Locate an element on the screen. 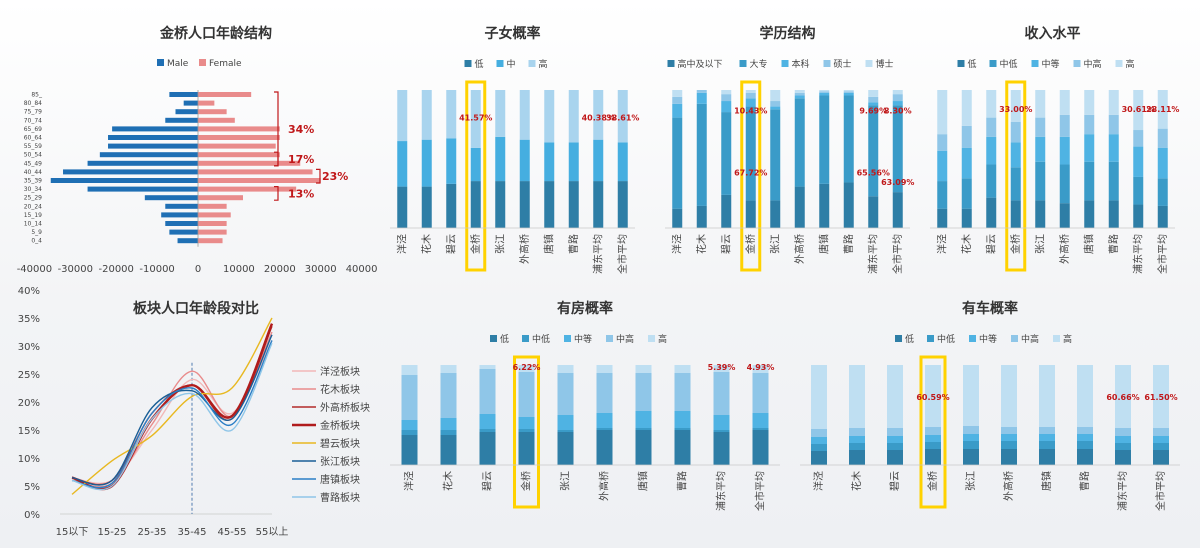  pyramid-x-tick: -30000 is located at coordinates (75, 269).